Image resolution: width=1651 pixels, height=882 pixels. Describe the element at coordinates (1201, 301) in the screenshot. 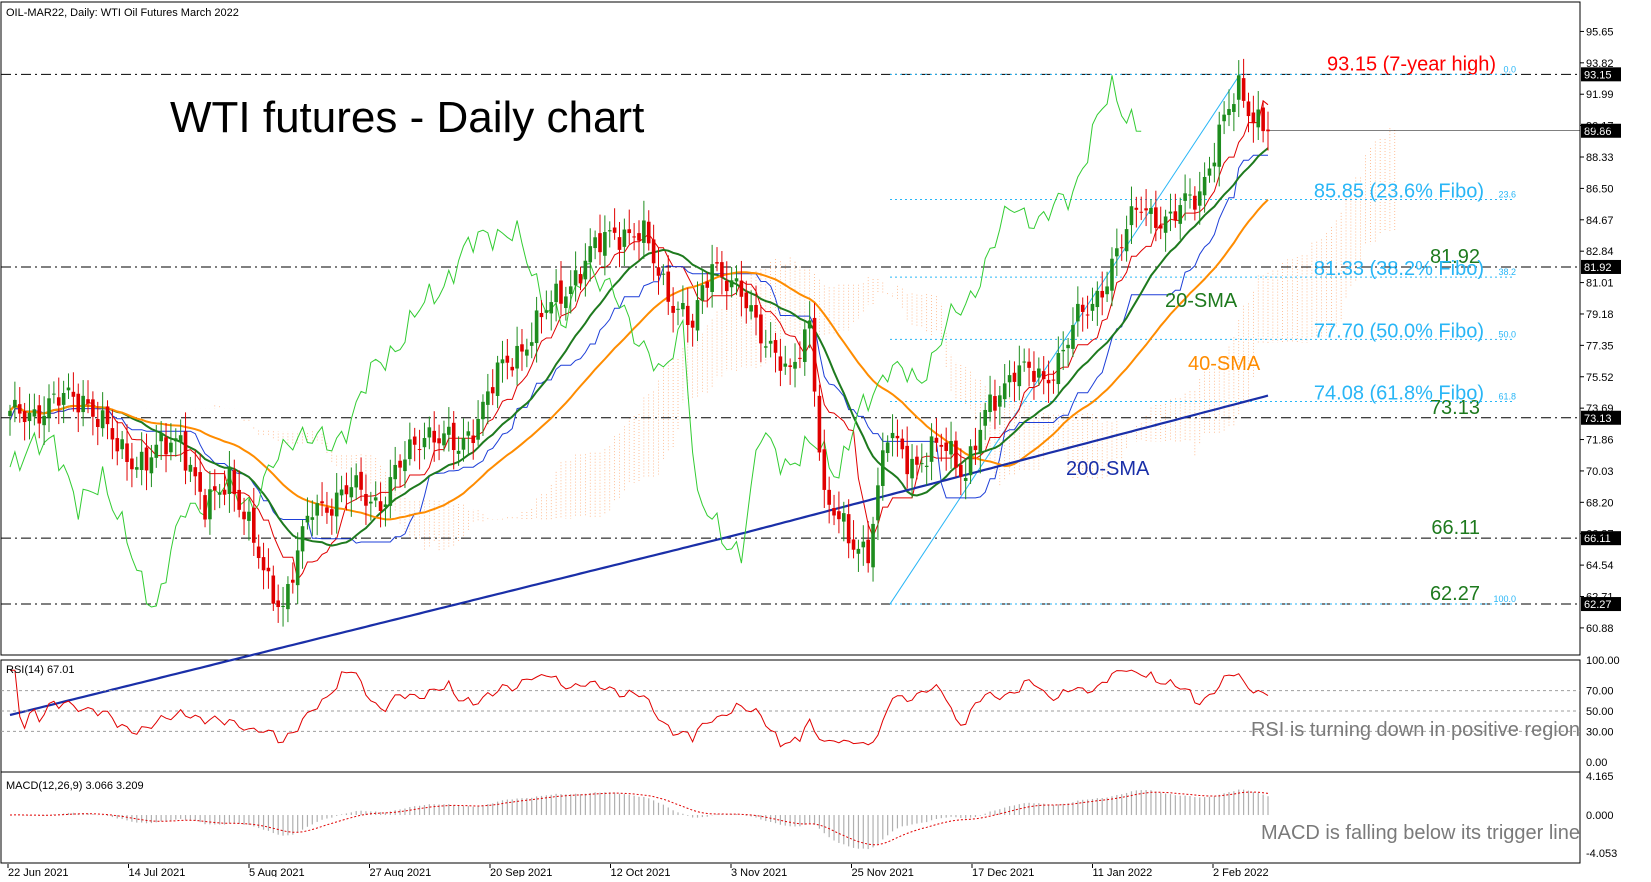

I see `overlay-label-0: 20-SMA` at that location.